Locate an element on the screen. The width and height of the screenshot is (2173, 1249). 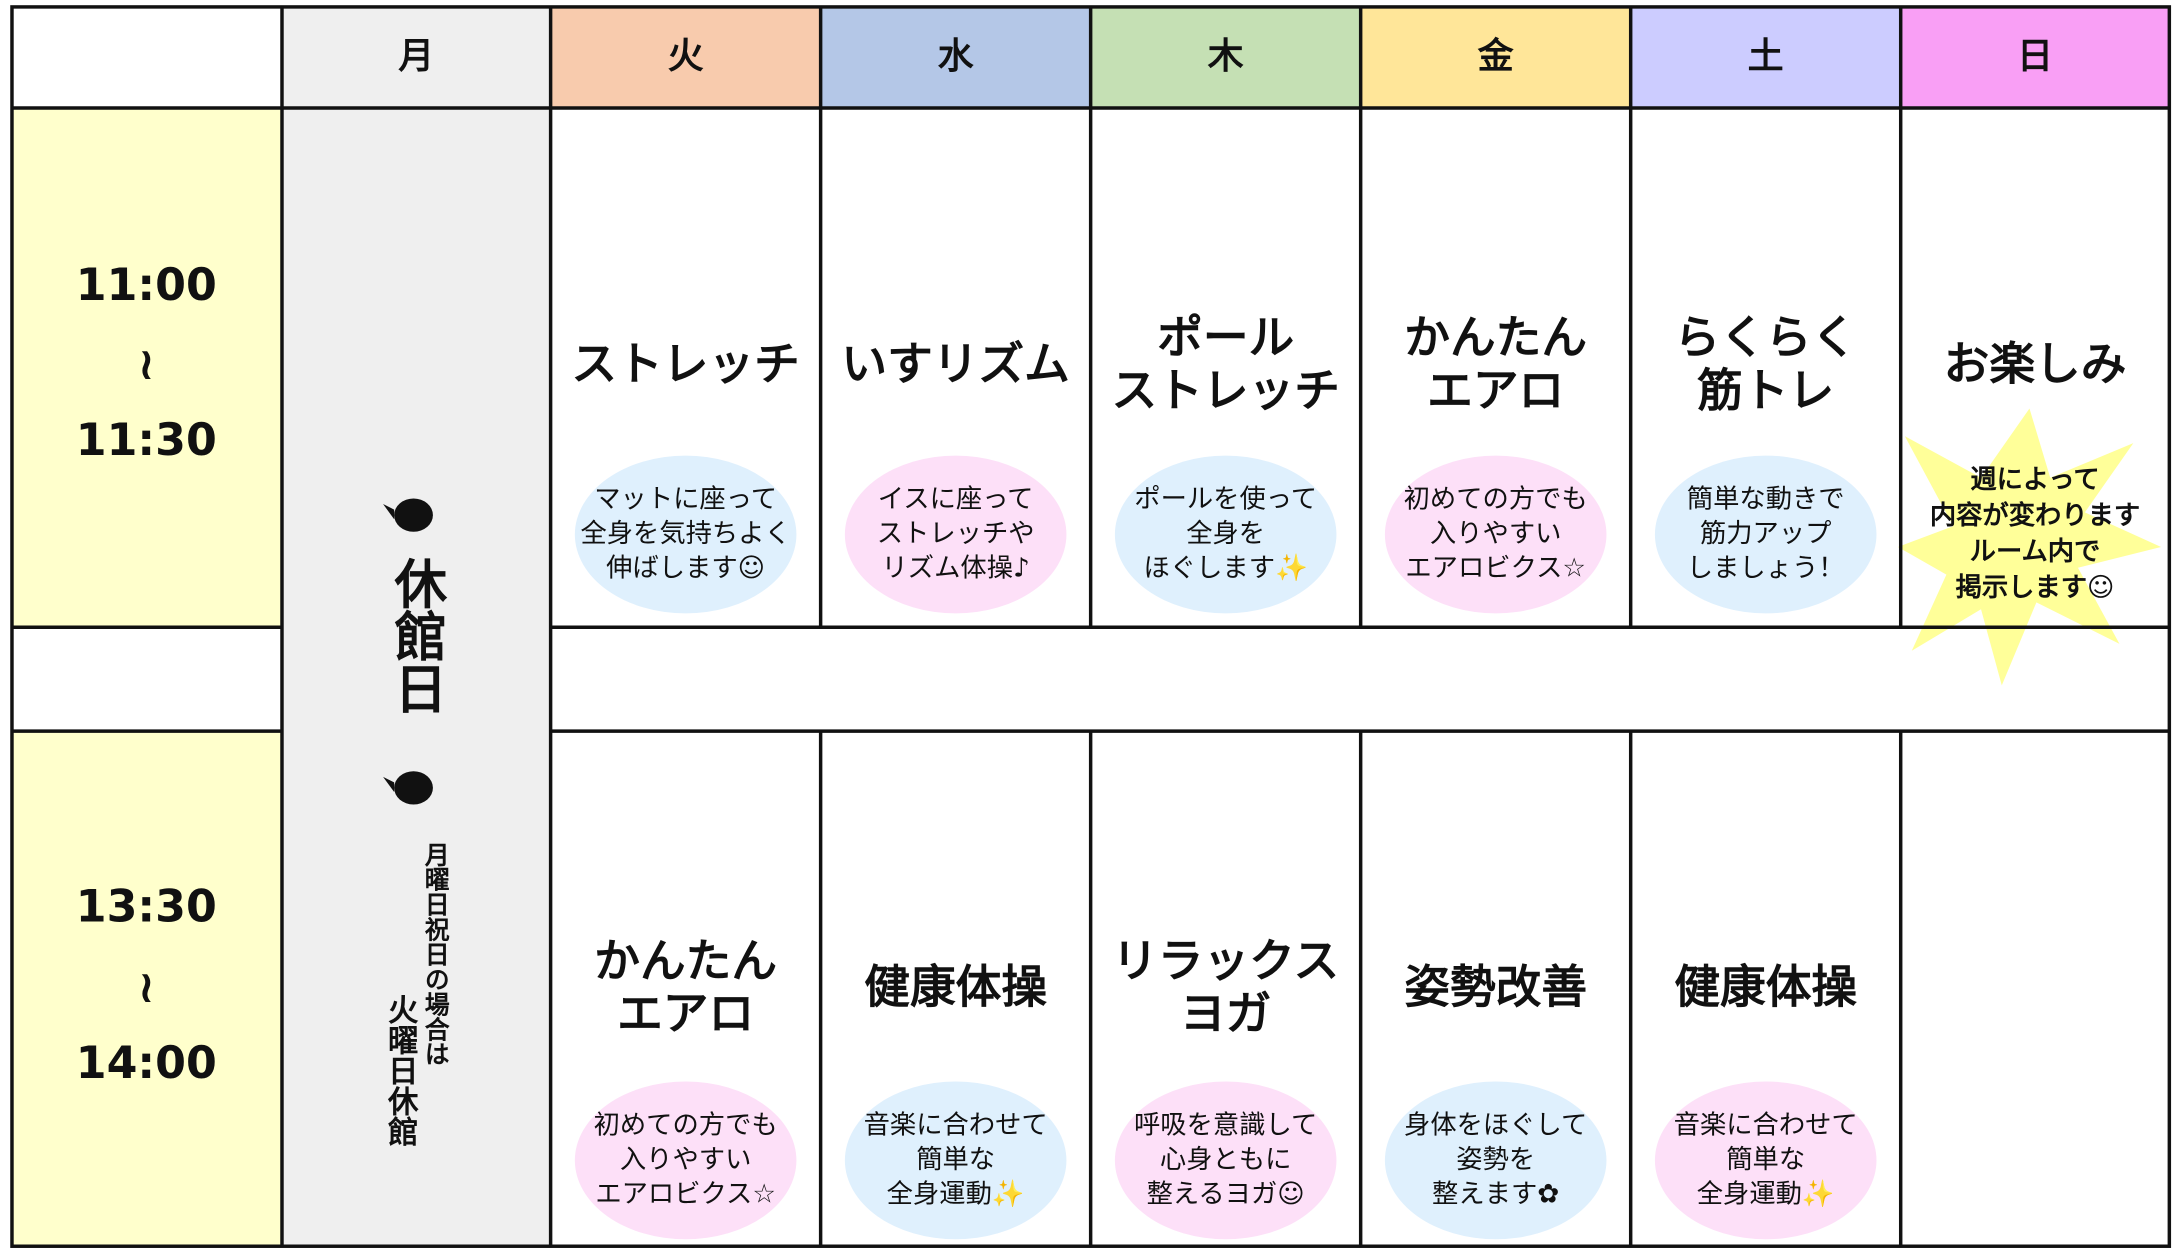
day-header: 日 is located at coordinates (2035, 56).